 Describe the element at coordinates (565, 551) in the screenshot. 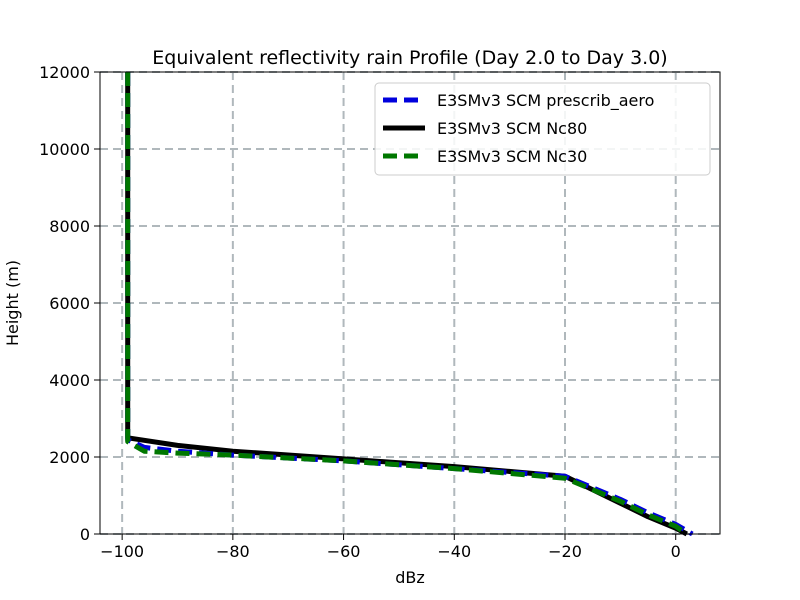

I see `x-tick-label: −20` at that location.